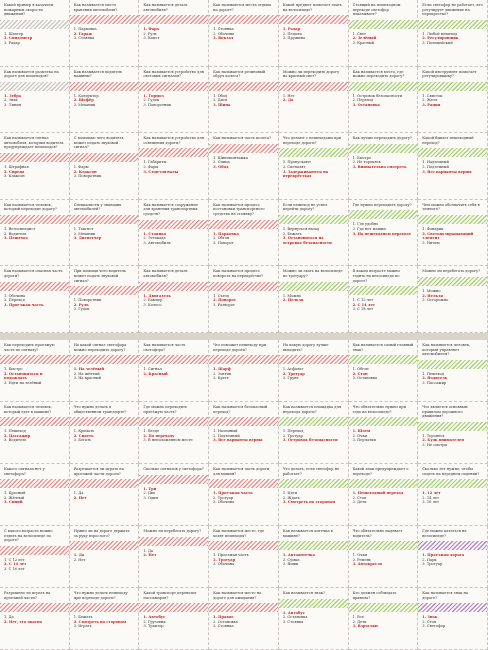 This screenshot has height=650, width=488. I want to click on card-answer-correct: 2. Нет, so click(80, 497).